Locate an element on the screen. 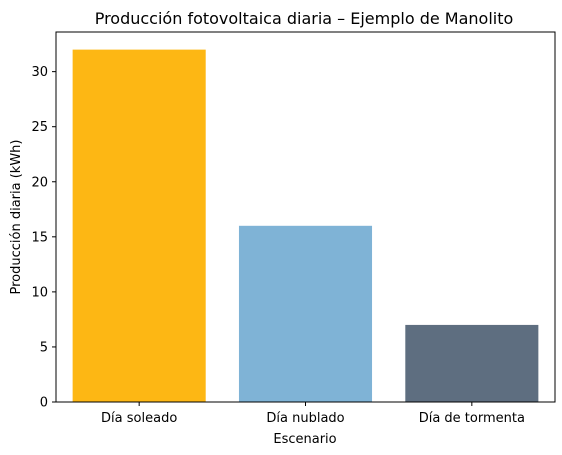 The height and width of the screenshot is (455, 562). y-tick-label-1: 5 is located at coordinates (44, 347).